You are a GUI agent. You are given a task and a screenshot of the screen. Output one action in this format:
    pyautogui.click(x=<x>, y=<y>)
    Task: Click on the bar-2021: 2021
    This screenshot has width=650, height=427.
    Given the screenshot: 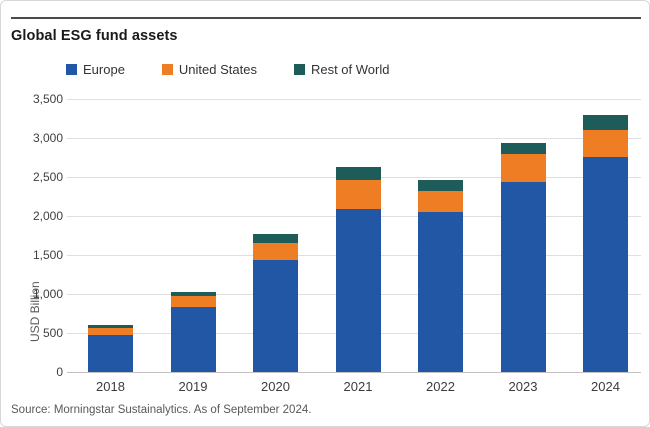 What is the action you would take?
    pyautogui.click(x=358, y=246)
    